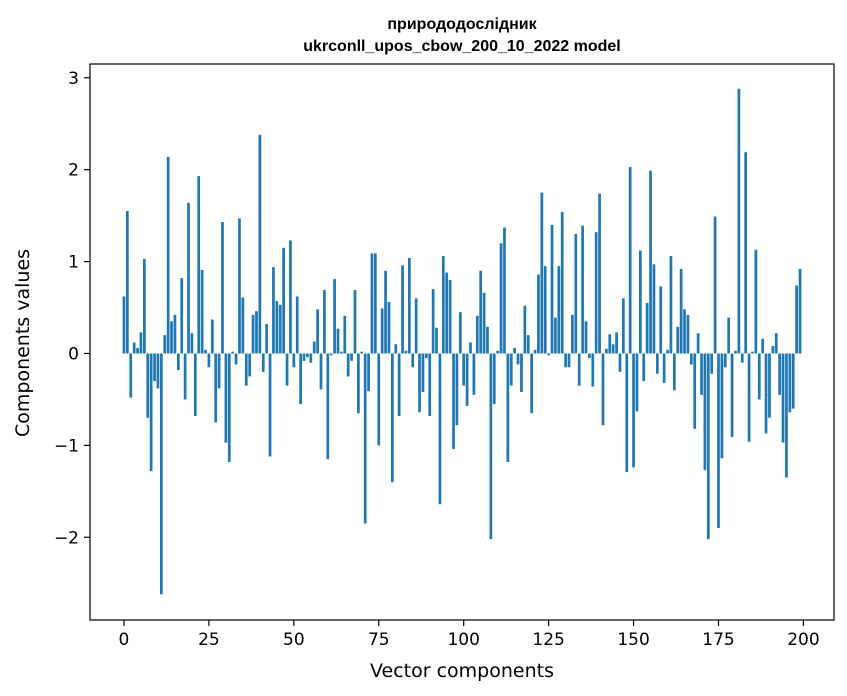 The image size is (847, 696). Describe the element at coordinates (379, 640) in the screenshot. I see `x-tick-label: 75` at that location.